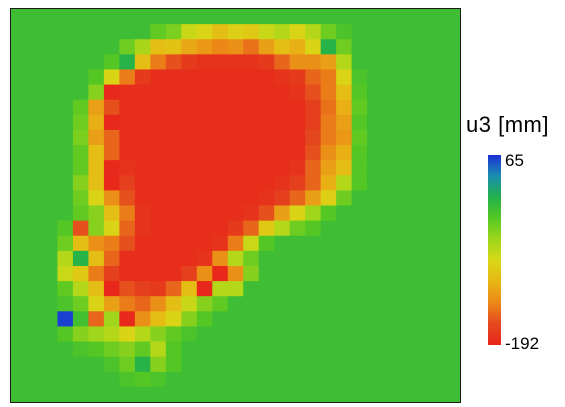  What do you see at coordinates (328, 62) in the screenshot?
I see `heatmap-cell-r3-c20` at bounding box center [328, 62].